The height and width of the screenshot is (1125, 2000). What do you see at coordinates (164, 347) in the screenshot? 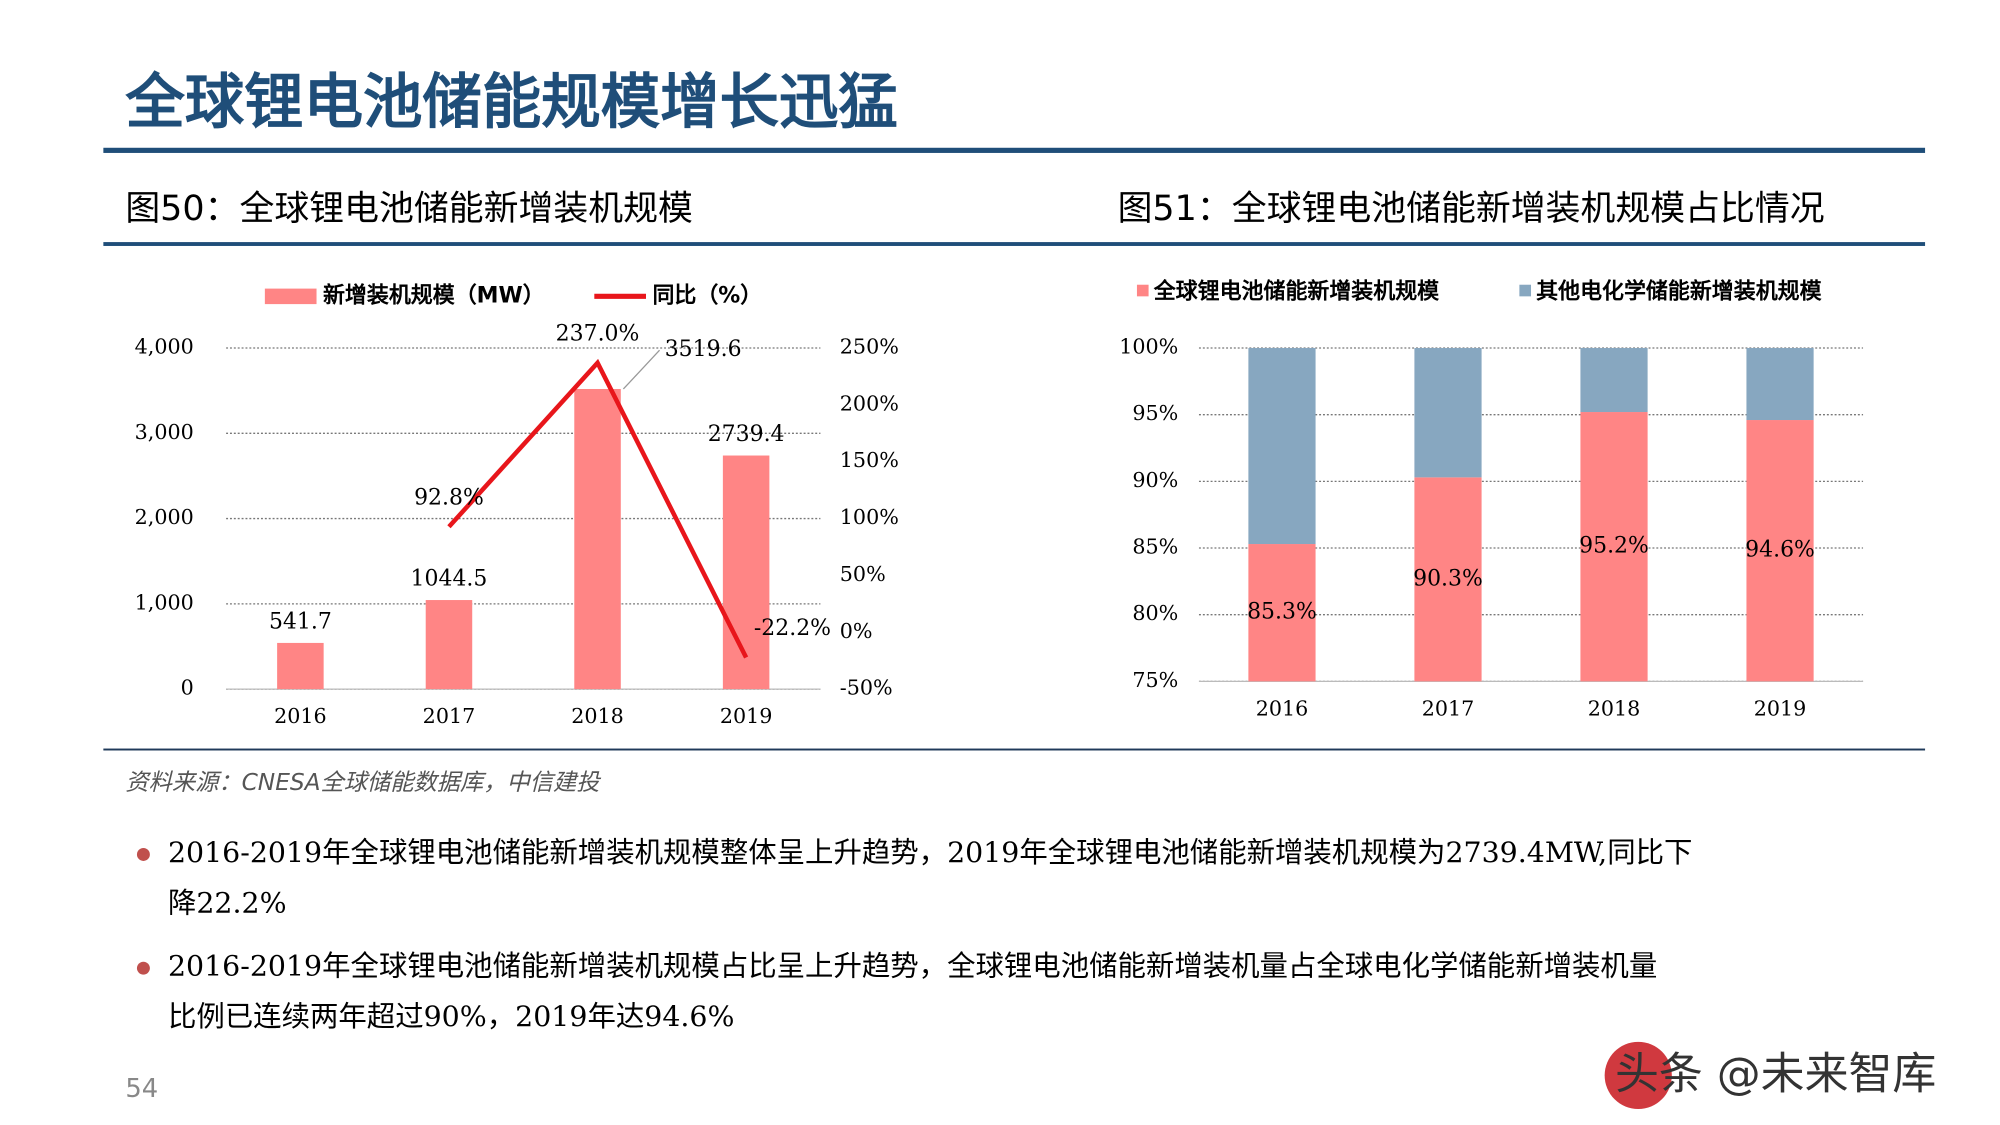
I see `y-tick-label: 4,000` at bounding box center [164, 347].